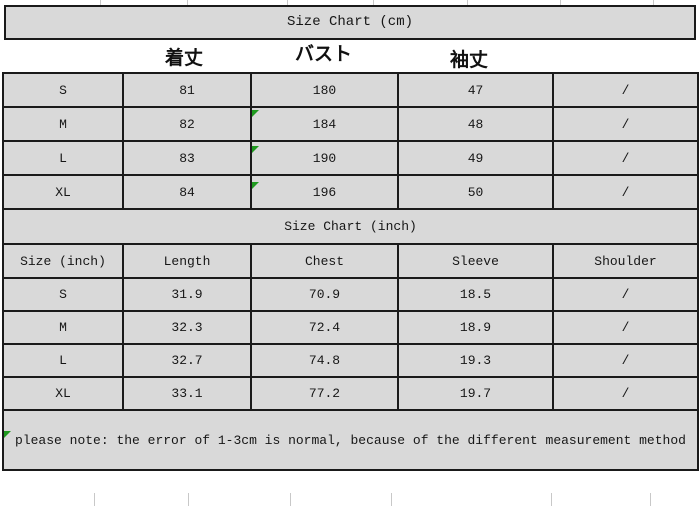  Describe the element at coordinates (324, 90) in the screenshot. I see `cm-chest-cell: 180` at that location.